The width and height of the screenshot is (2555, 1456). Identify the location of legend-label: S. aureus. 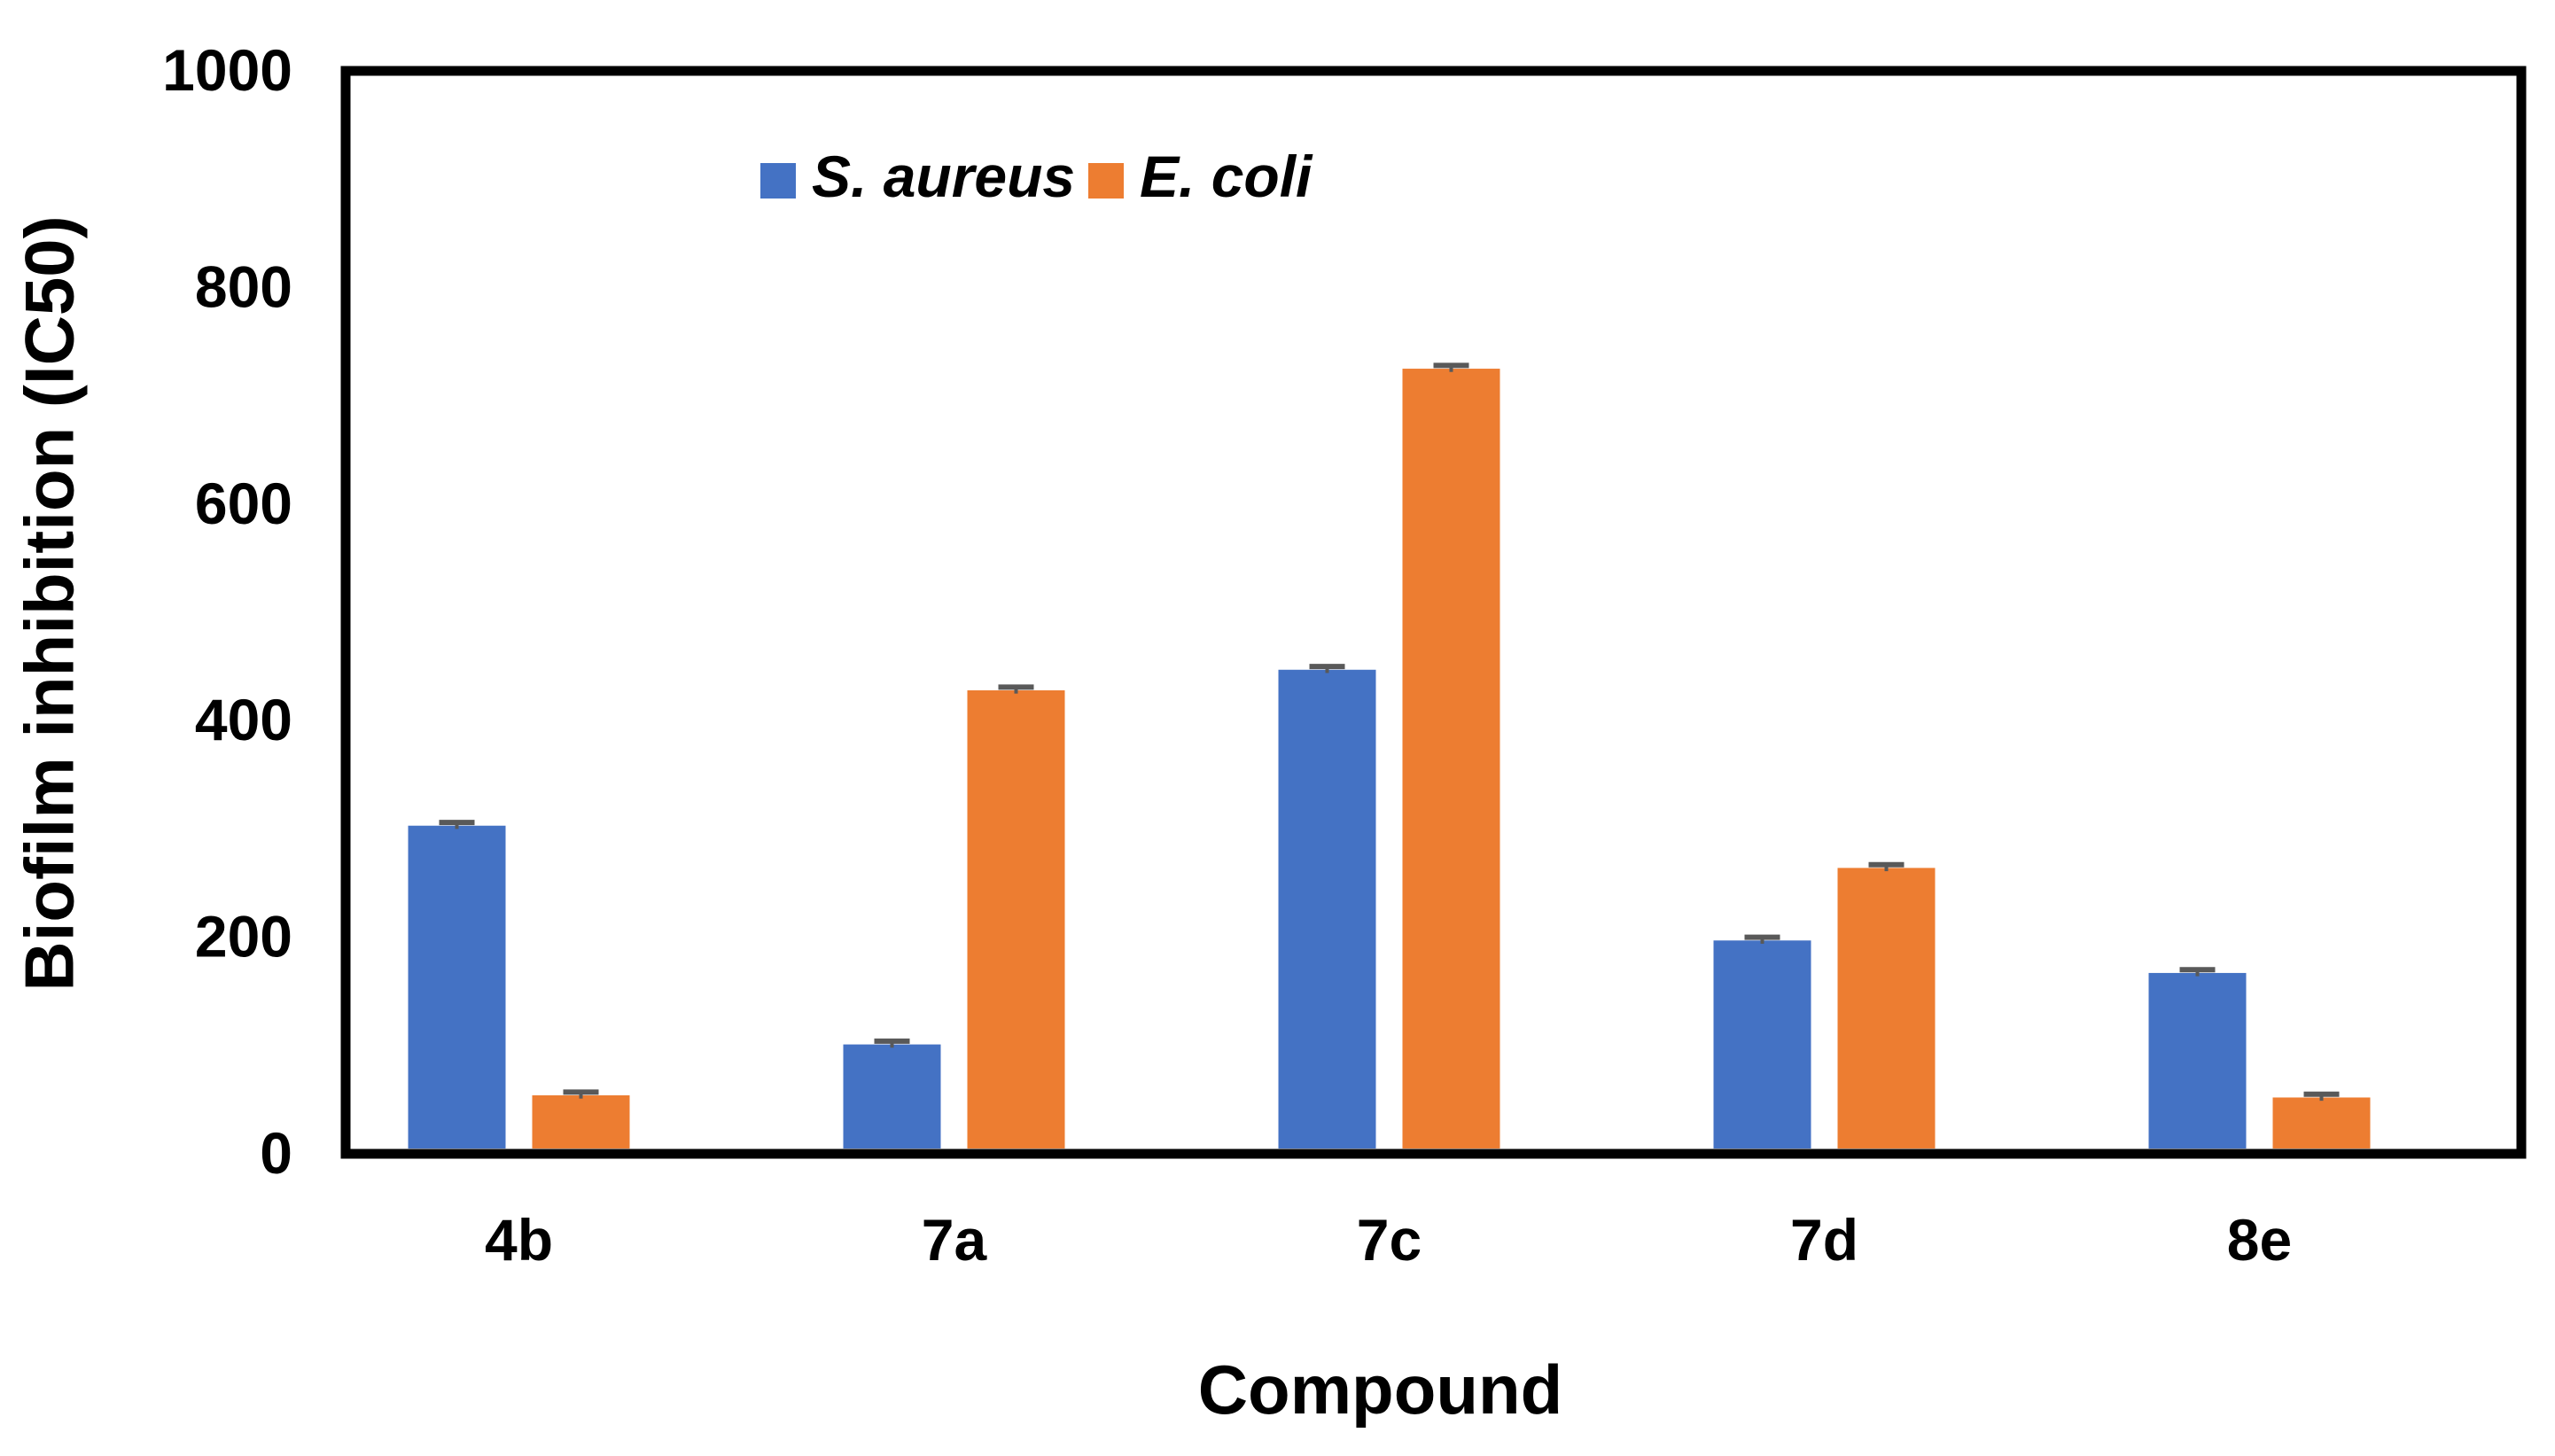
(944, 176).